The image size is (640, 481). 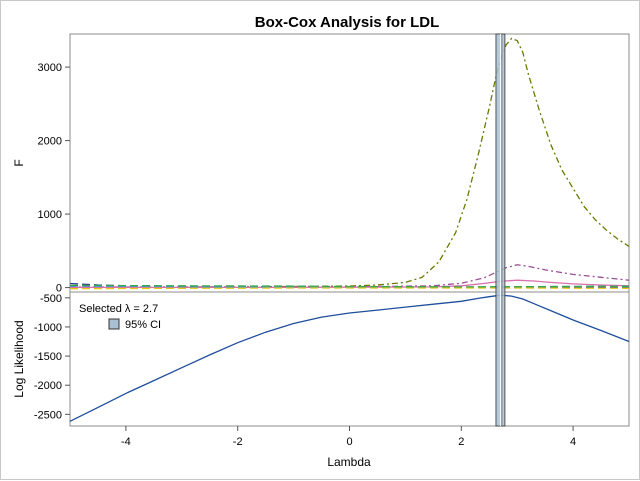 I want to click on y-tick-label-0-0: 0, so click(x=59, y=289).